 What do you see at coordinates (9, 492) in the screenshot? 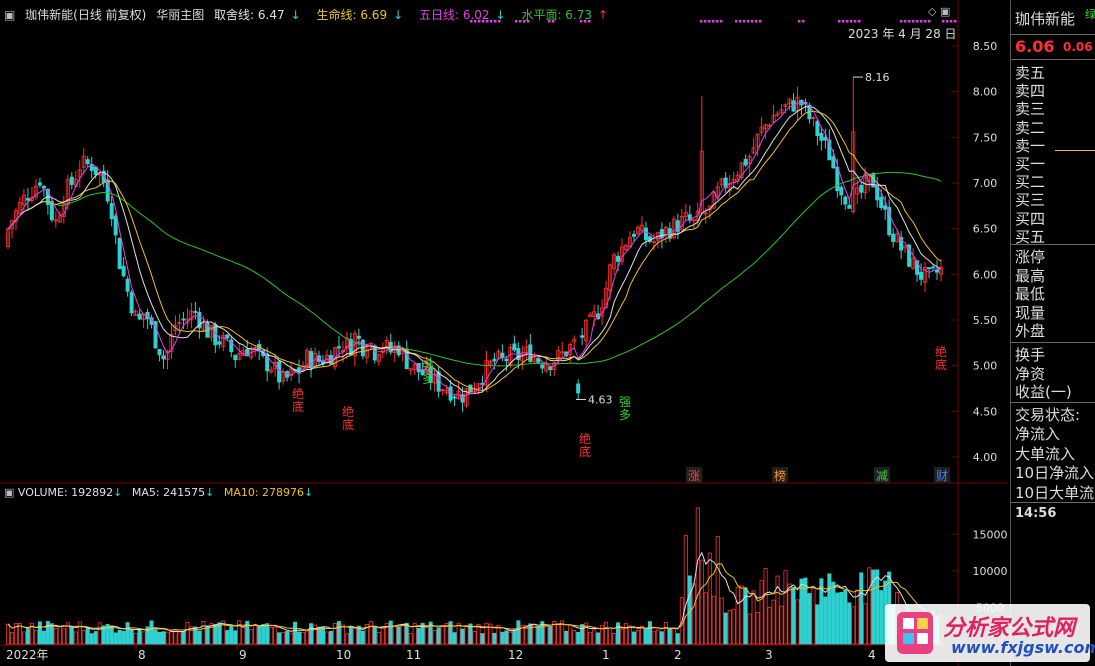
I see `volume-menu-icon: ▣` at bounding box center [9, 492].